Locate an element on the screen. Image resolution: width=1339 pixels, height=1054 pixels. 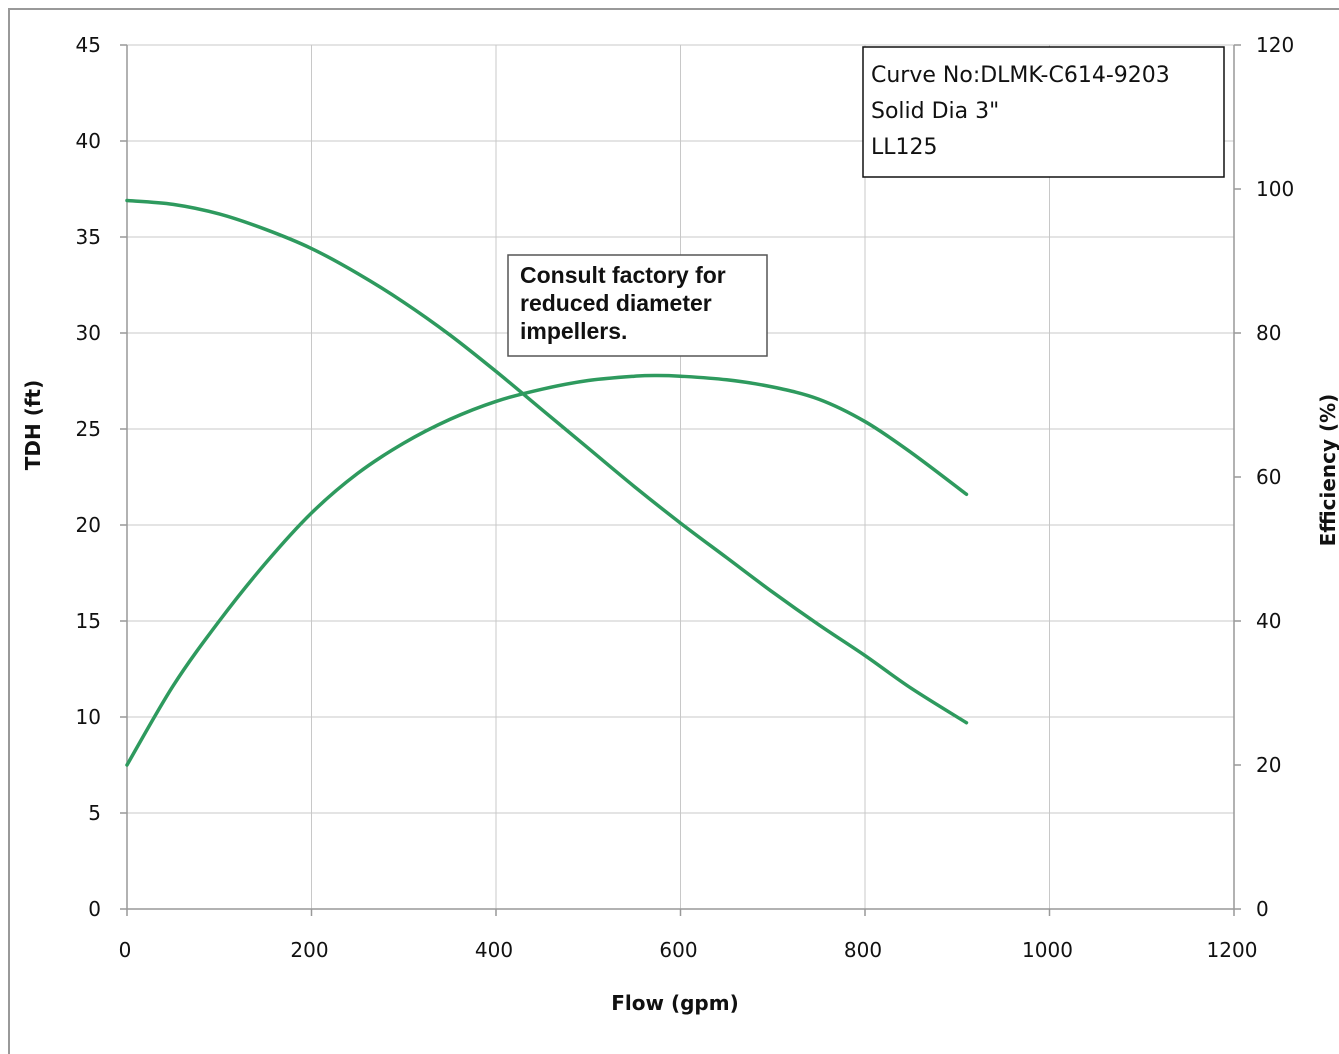
x-tick-label: 200 is located at coordinates (309, 950).